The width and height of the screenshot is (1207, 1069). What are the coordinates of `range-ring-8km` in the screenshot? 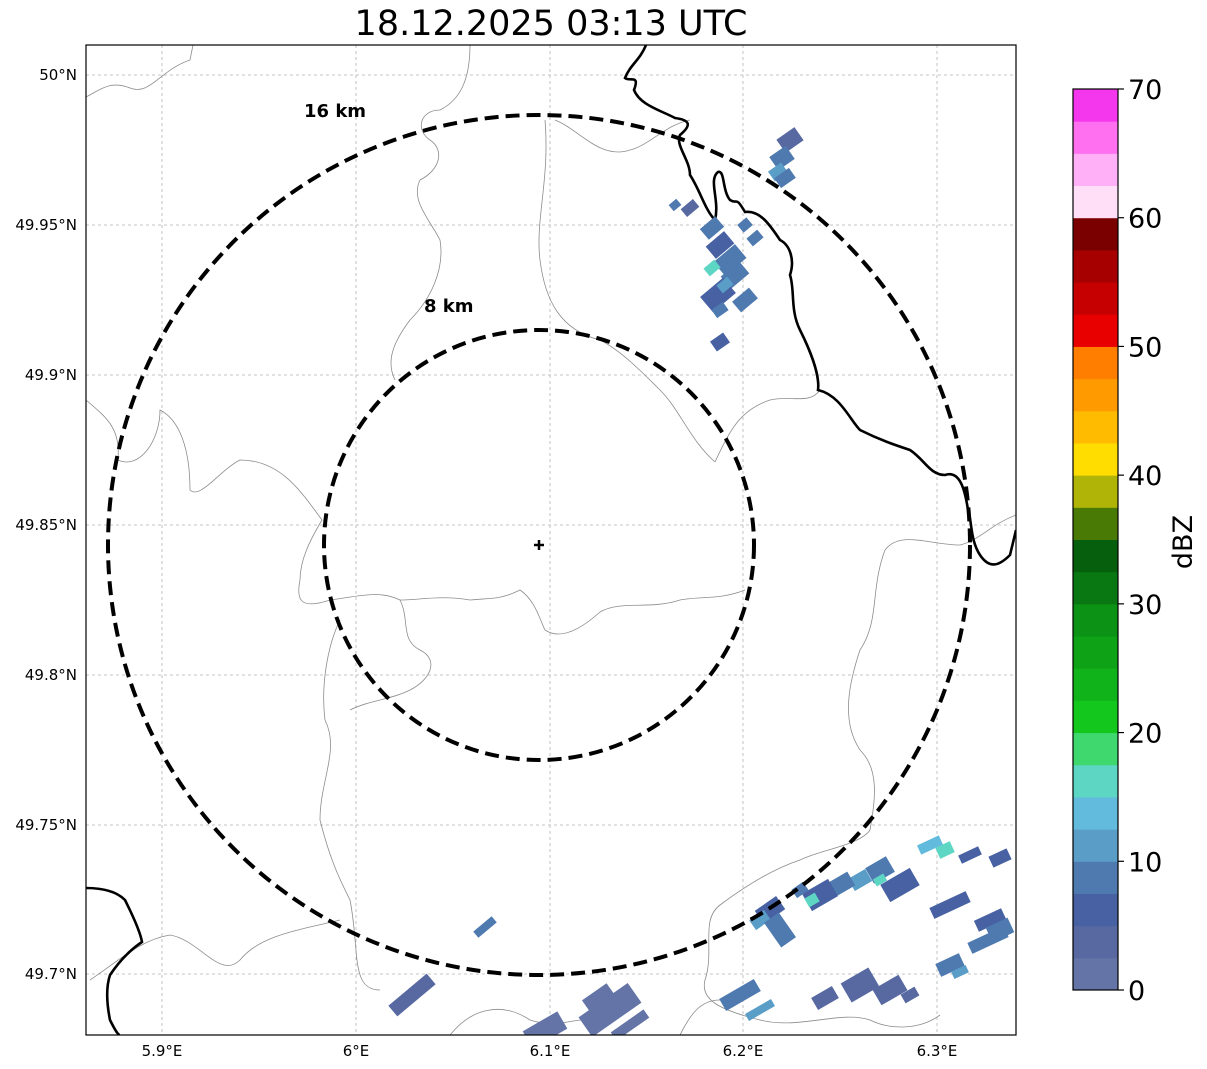 It's located at (539, 545).